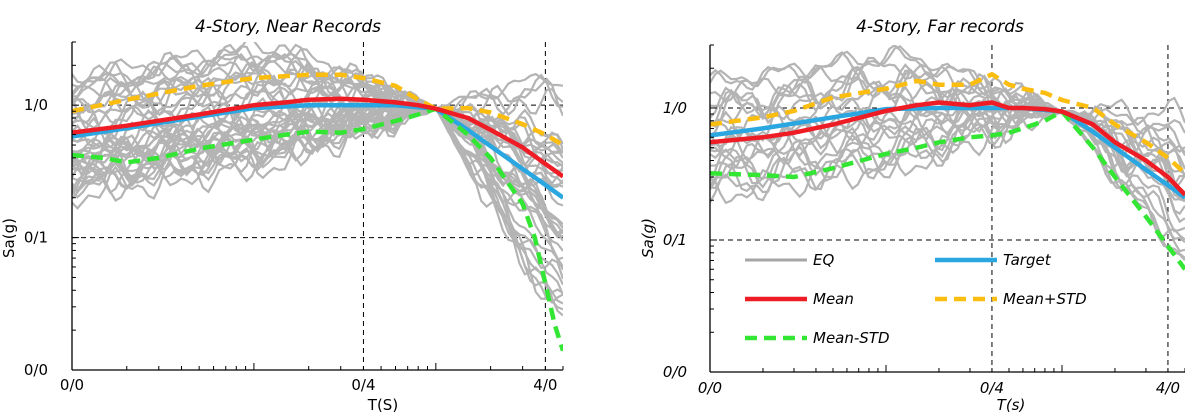  I want to click on legend-label: Mean-STD, so click(851, 338).